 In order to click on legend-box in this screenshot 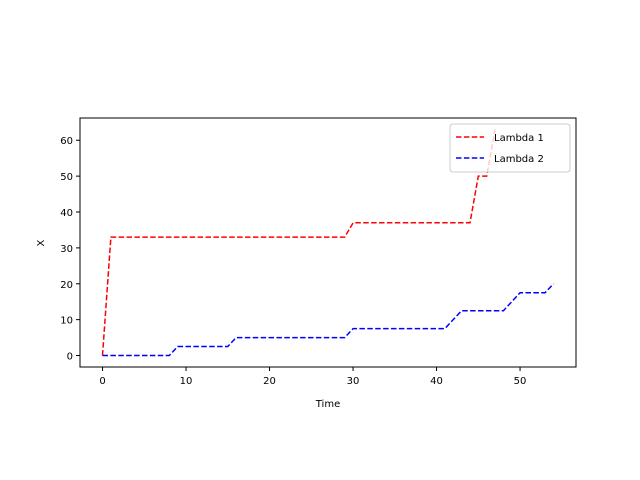, I will do `click(510, 148)`.